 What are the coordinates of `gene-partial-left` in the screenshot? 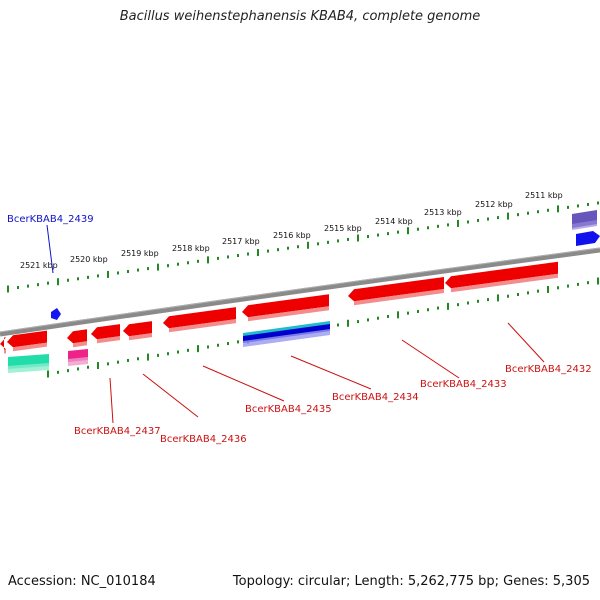 It's located at (3, 343).